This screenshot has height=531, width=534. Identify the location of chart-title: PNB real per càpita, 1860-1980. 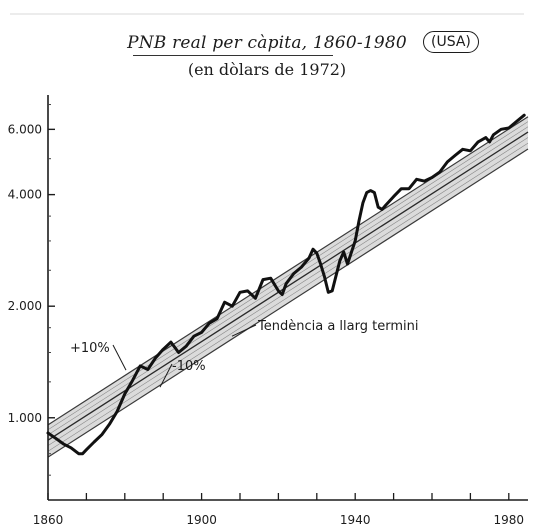
(267, 43).